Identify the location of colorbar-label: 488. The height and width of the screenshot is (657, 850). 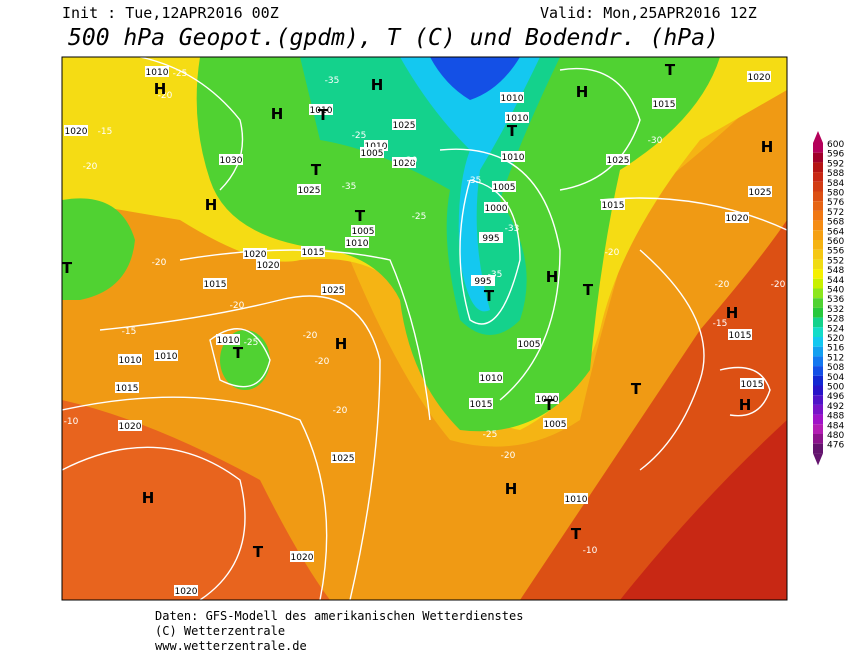
(835, 417).